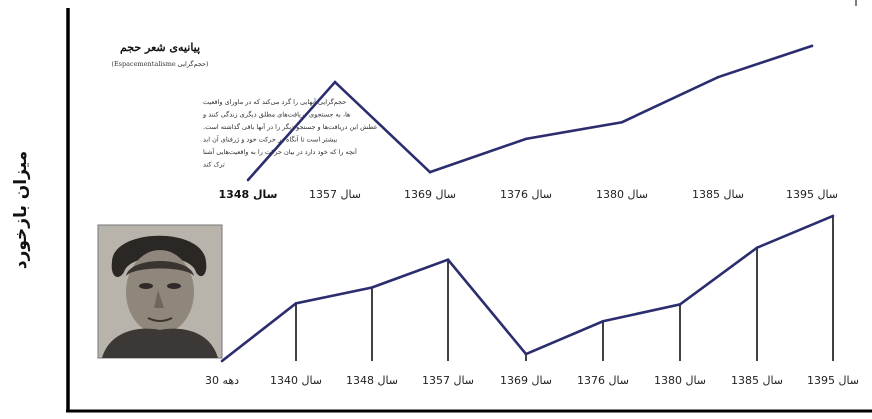 This screenshot has height=419, width=872. Describe the element at coordinates (160, 47) in the screenshot. I see `poem-title: پیانیه‌ی شعر حجم` at that location.